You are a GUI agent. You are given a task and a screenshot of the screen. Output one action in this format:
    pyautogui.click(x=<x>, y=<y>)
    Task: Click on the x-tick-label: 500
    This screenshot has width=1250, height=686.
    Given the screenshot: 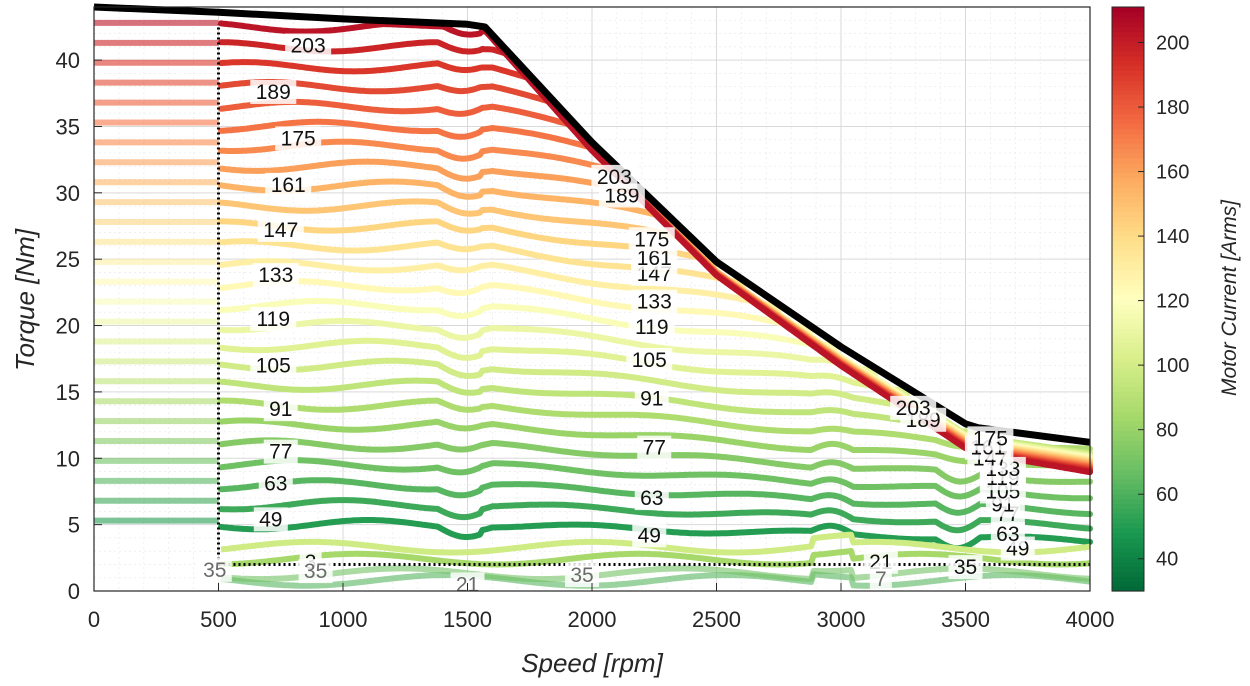 What is the action you would take?
    pyautogui.click(x=218, y=619)
    